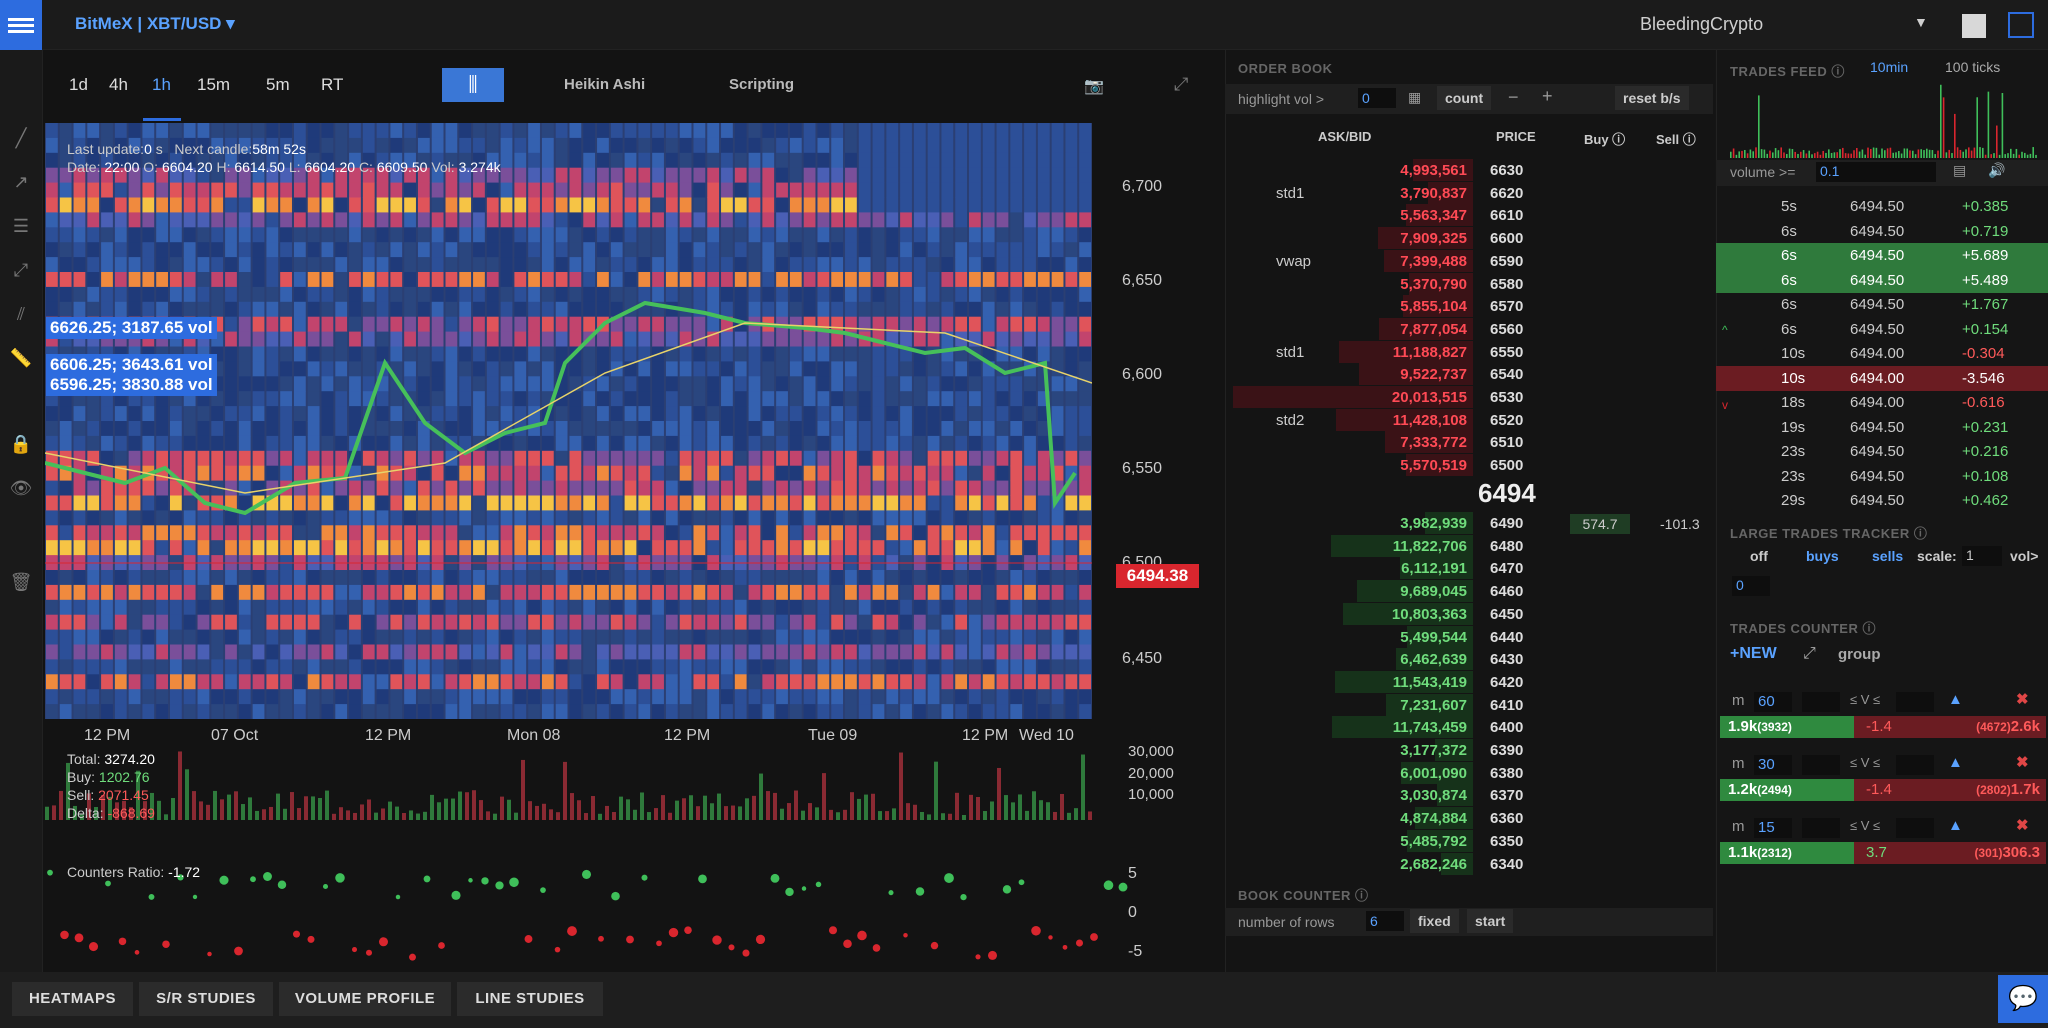 This screenshot has width=2048, height=1028. Describe the element at coordinates (1859, 654) in the screenshot. I see `group-button: group` at that location.